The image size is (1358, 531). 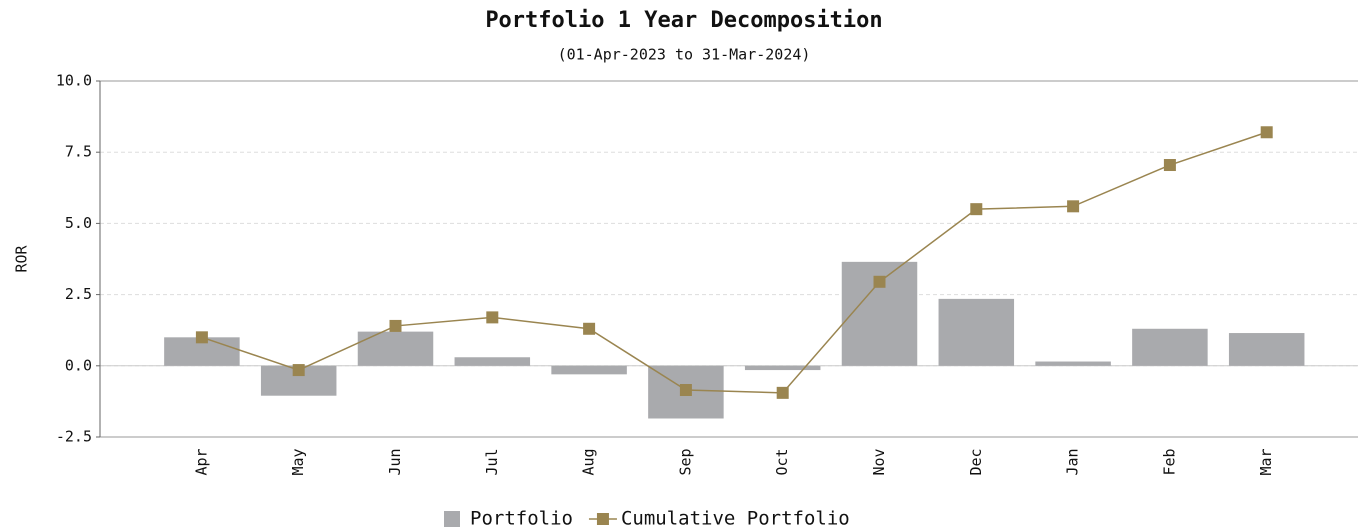 I want to click on chart-title: Portfolio 1 Year Decomposition, so click(x=683, y=20).